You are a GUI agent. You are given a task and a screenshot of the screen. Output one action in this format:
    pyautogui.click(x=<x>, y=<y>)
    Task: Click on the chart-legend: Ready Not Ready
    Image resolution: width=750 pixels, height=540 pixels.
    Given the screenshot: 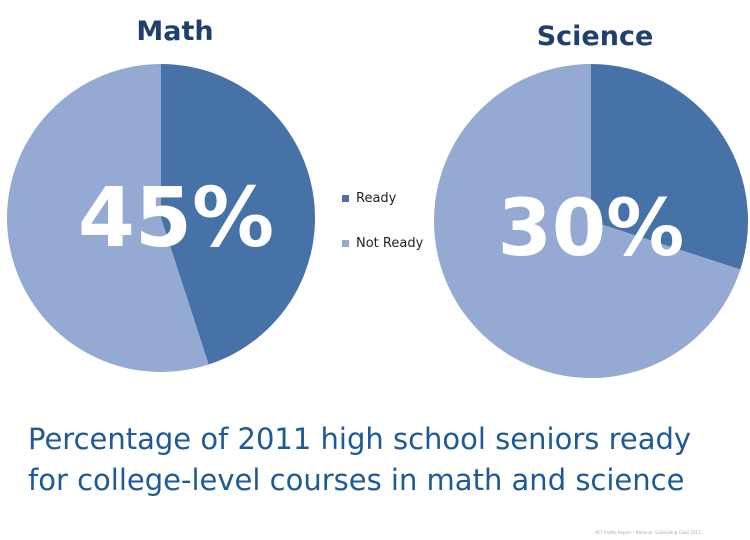 What is the action you would take?
    pyautogui.click(x=392, y=233)
    